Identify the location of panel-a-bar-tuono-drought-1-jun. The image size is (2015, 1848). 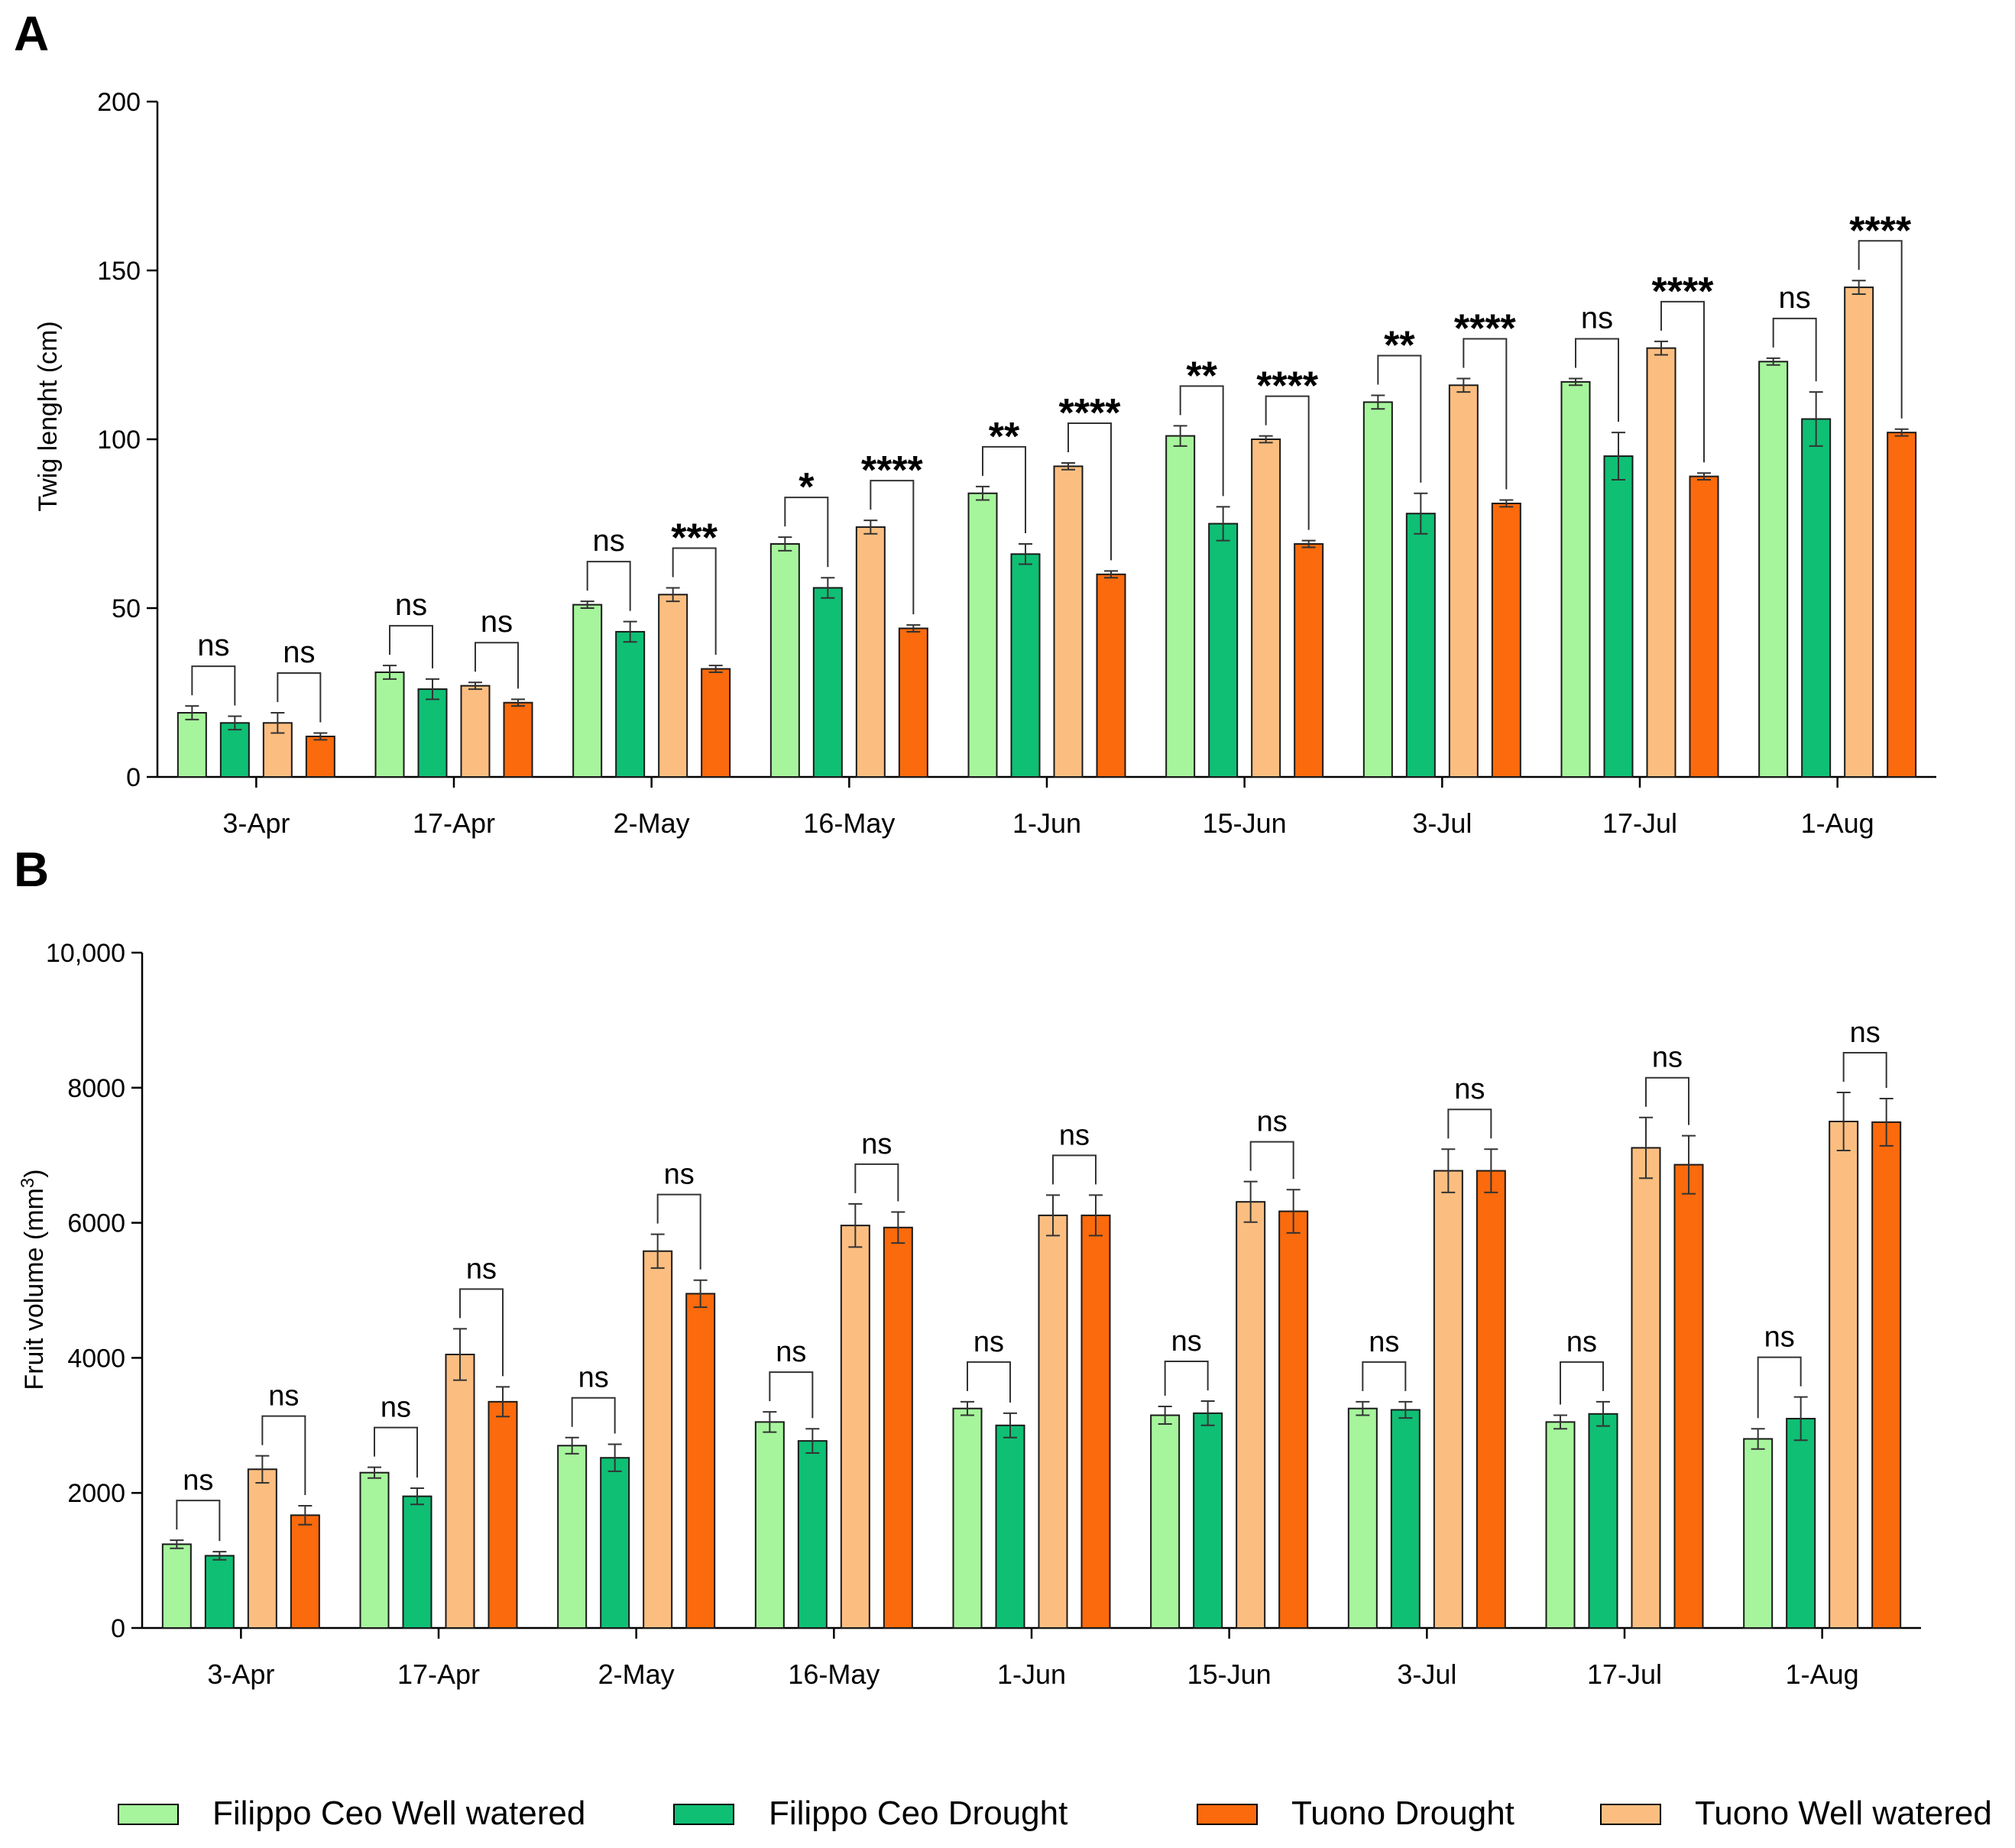
(1111, 675).